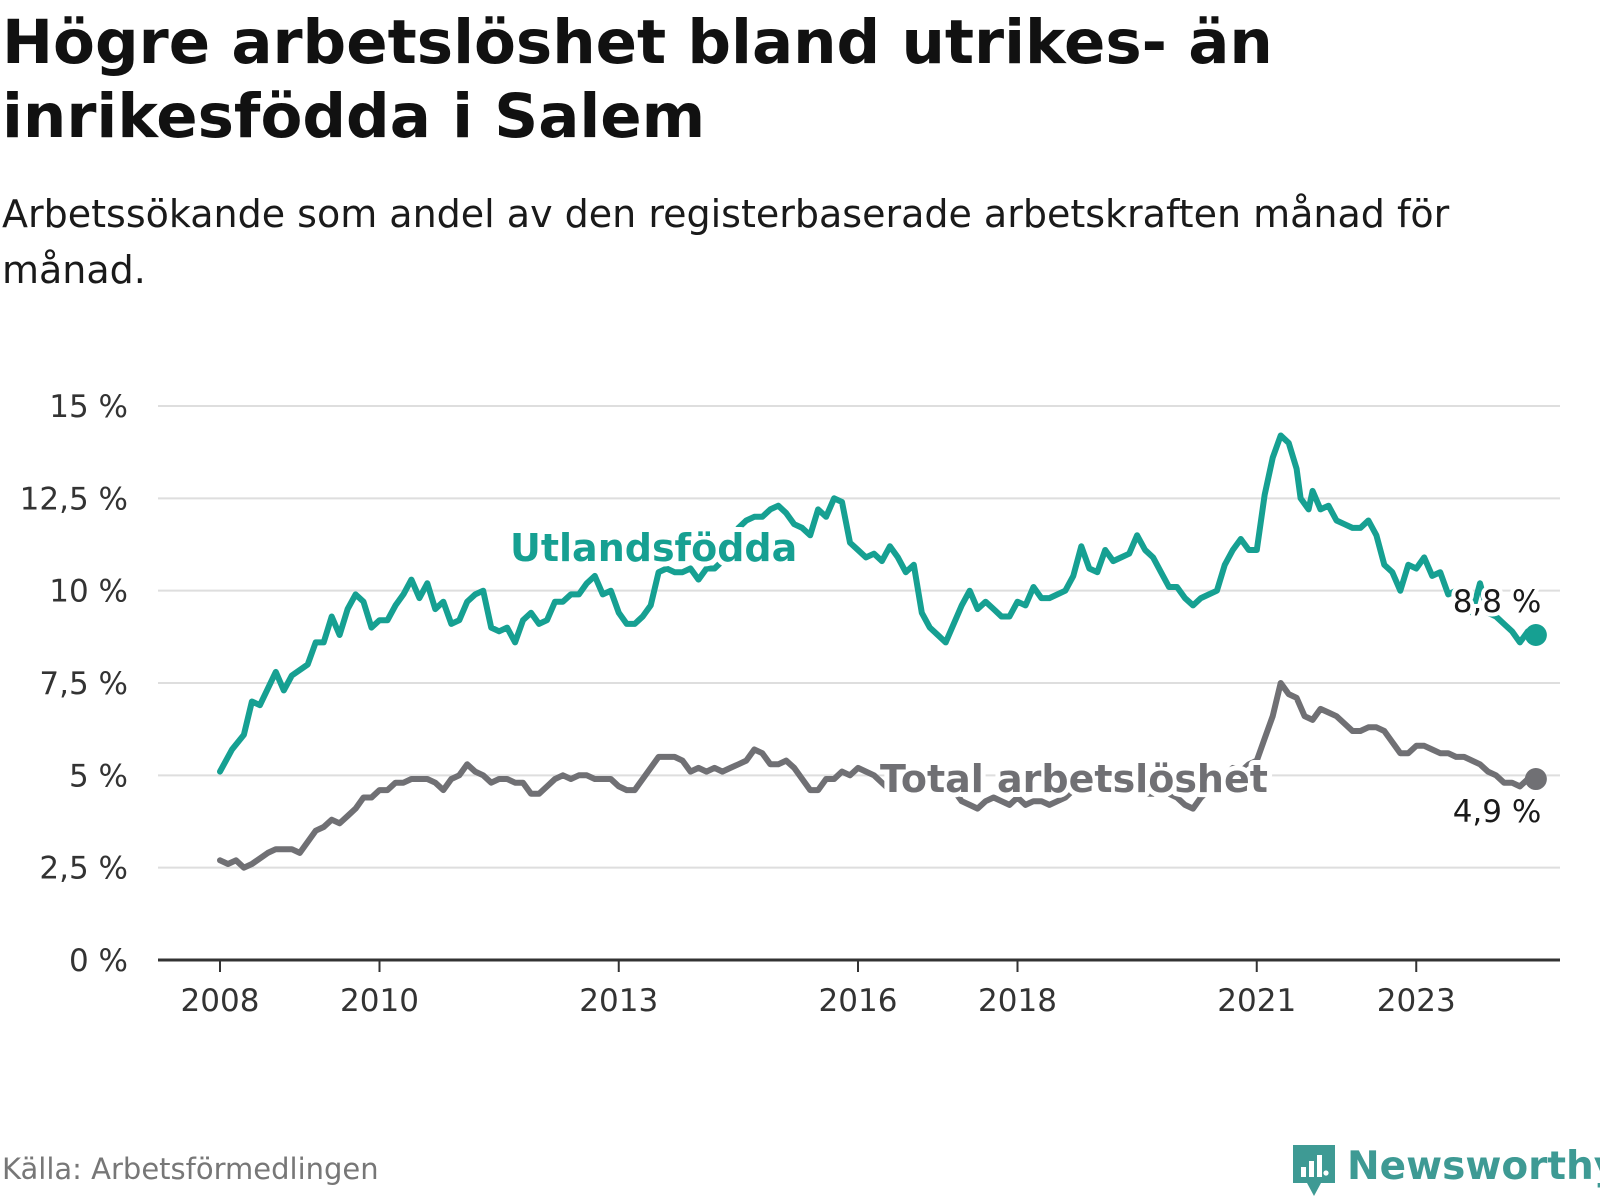  What do you see at coordinates (618, 1001) in the screenshot?
I see `x-tick-label: 2013` at bounding box center [618, 1001].